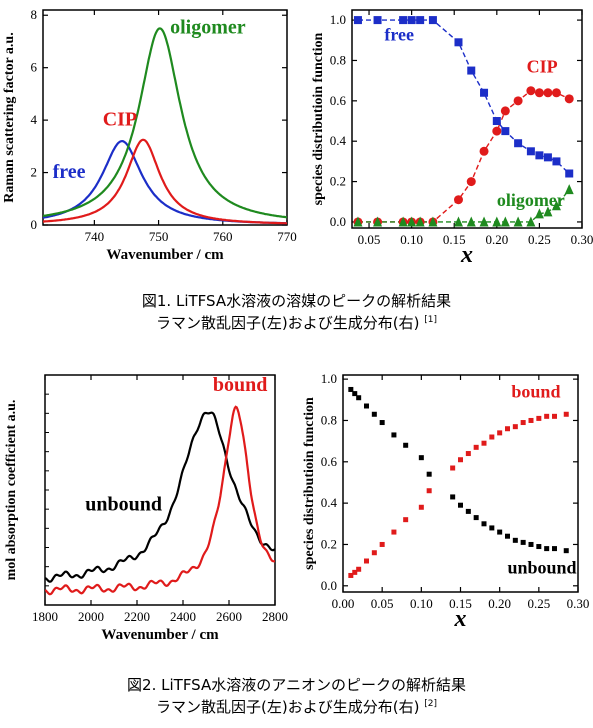 The width and height of the screenshot is (593, 728). What do you see at coordinates (430, 704) in the screenshot?
I see `figure2-reference: [2]` at bounding box center [430, 704].